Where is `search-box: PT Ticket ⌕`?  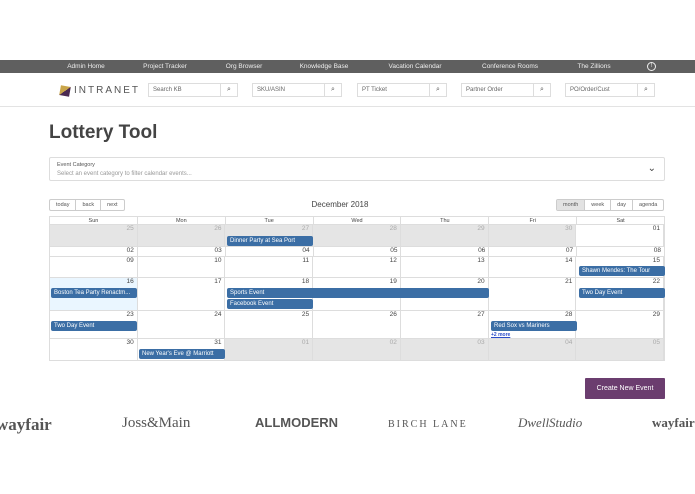 search-box: PT Ticket ⌕ is located at coordinates (402, 90).